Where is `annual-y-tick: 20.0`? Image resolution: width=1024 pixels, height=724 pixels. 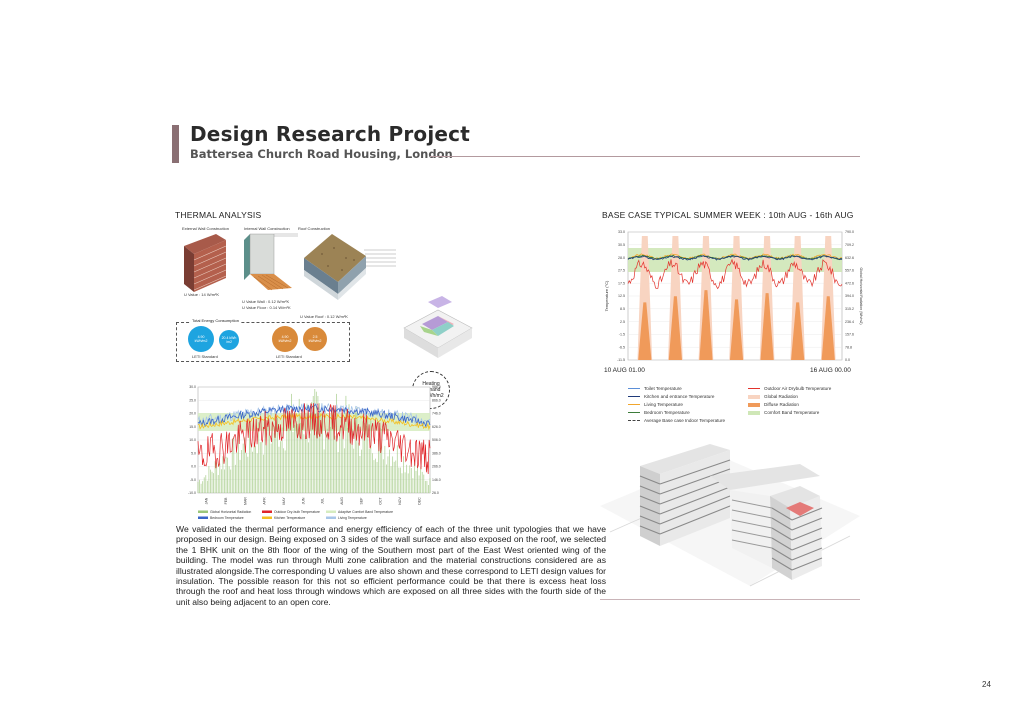
annual-y-tick: 20.0 is located at coordinates (192, 414).